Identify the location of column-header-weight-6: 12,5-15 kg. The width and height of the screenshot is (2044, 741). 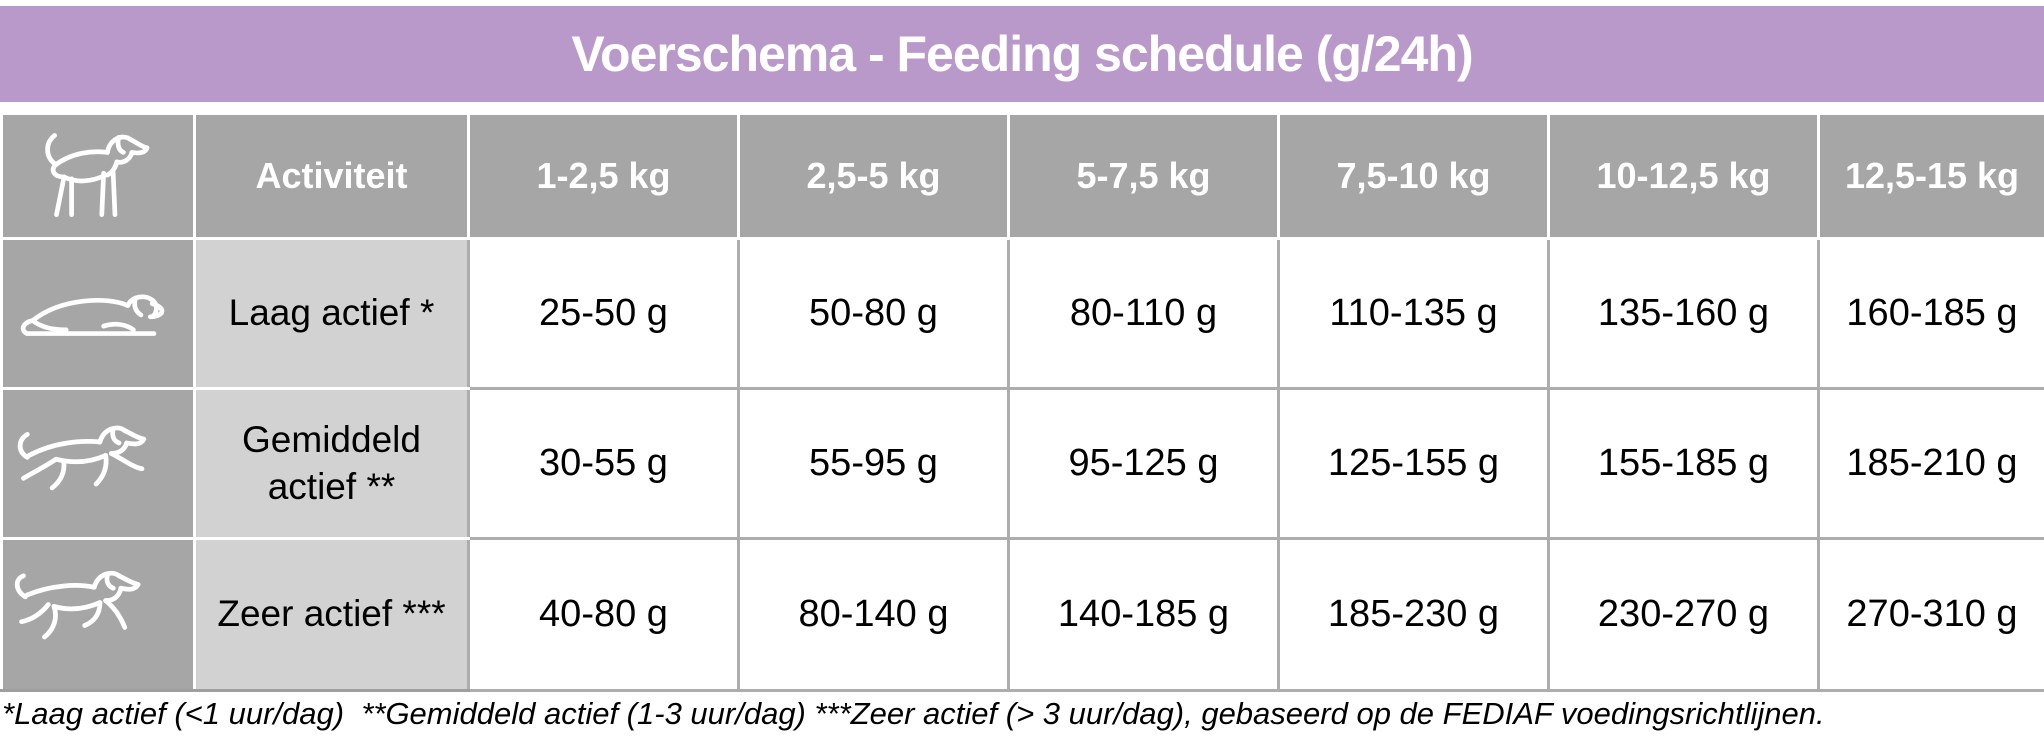
(1930, 176).